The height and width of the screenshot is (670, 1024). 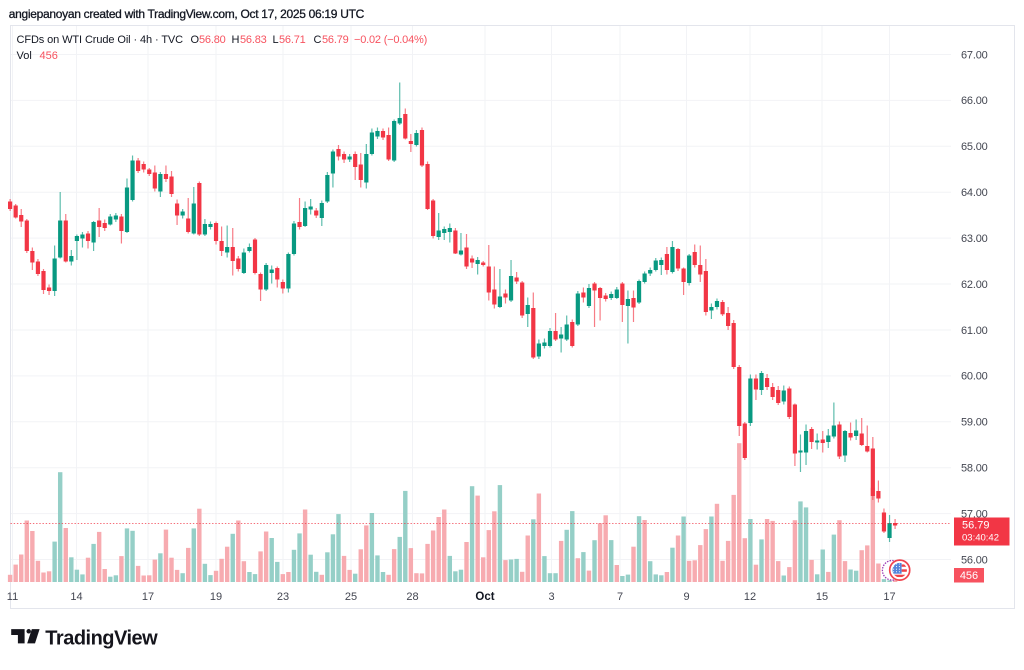 What do you see at coordinates (974, 469) in the screenshot?
I see `svg-text: 58.00` at bounding box center [974, 469].